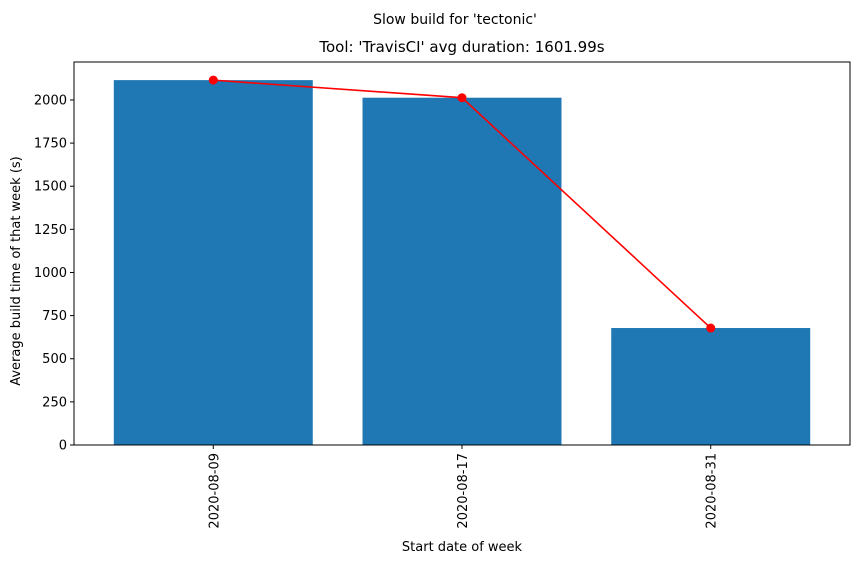 The image size is (859, 564). Describe the element at coordinates (54, 359) in the screenshot. I see `y-tick-label-500: 500` at that location.